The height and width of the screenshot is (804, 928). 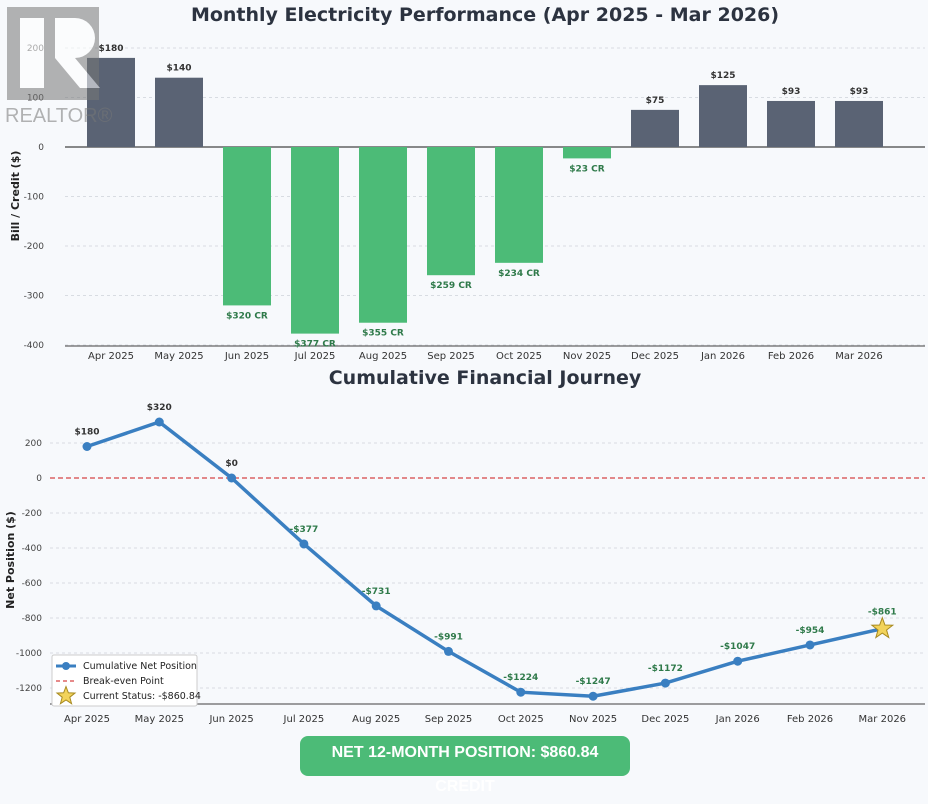 What do you see at coordinates (451, 286) in the screenshot?
I see `data-label: $259 CR` at bounding box center [451, 286].